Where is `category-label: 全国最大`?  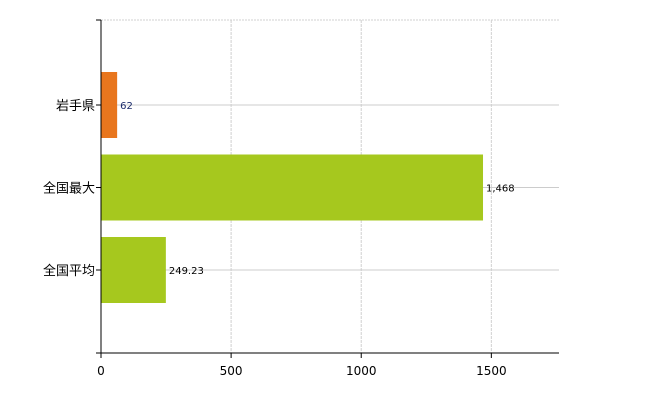
category-label: 全国最大 is located at coordinates (69, 189).